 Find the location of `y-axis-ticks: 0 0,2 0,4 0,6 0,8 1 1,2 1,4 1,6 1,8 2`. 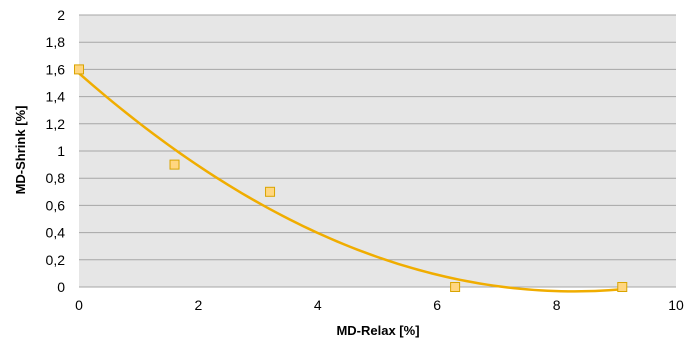

y-axis-ticks: 0 0,2 0,4 0,6 0,8 1 1,2 1,4 1,6 1,8 2 is located at coordinates (56, 151).